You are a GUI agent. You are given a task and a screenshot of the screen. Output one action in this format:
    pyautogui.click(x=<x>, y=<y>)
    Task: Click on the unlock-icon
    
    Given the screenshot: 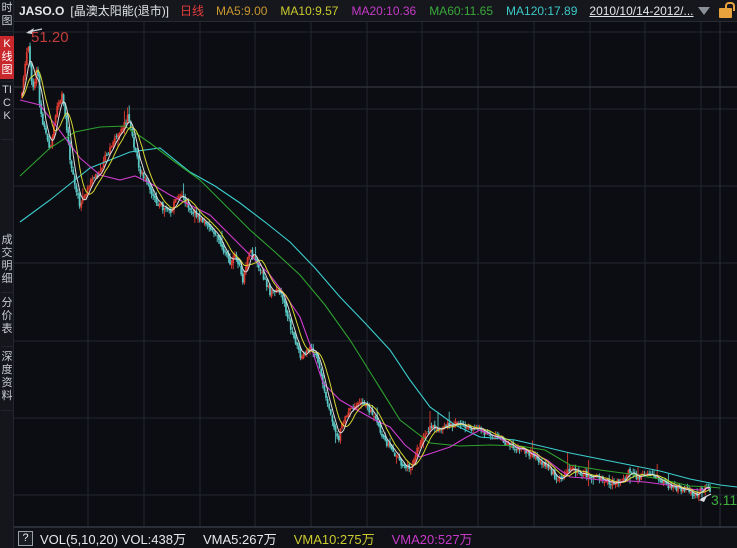 What is the action you would take?
    pyautogui.click(x=727, y=9)
    